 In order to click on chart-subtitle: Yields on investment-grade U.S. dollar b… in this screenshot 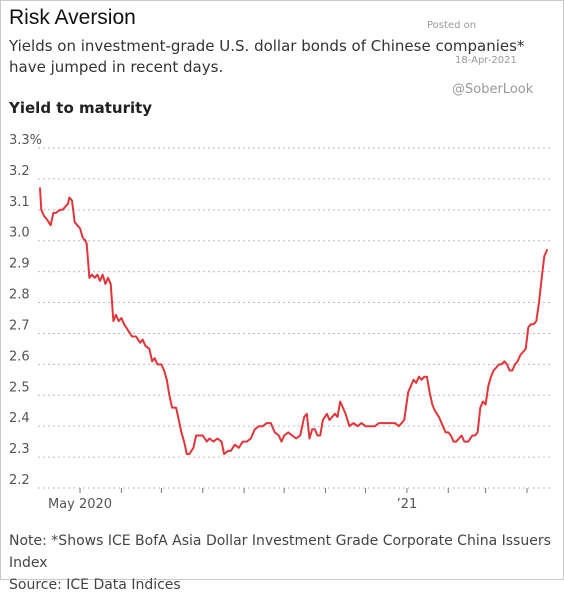, I will do `click(267, 56)`.